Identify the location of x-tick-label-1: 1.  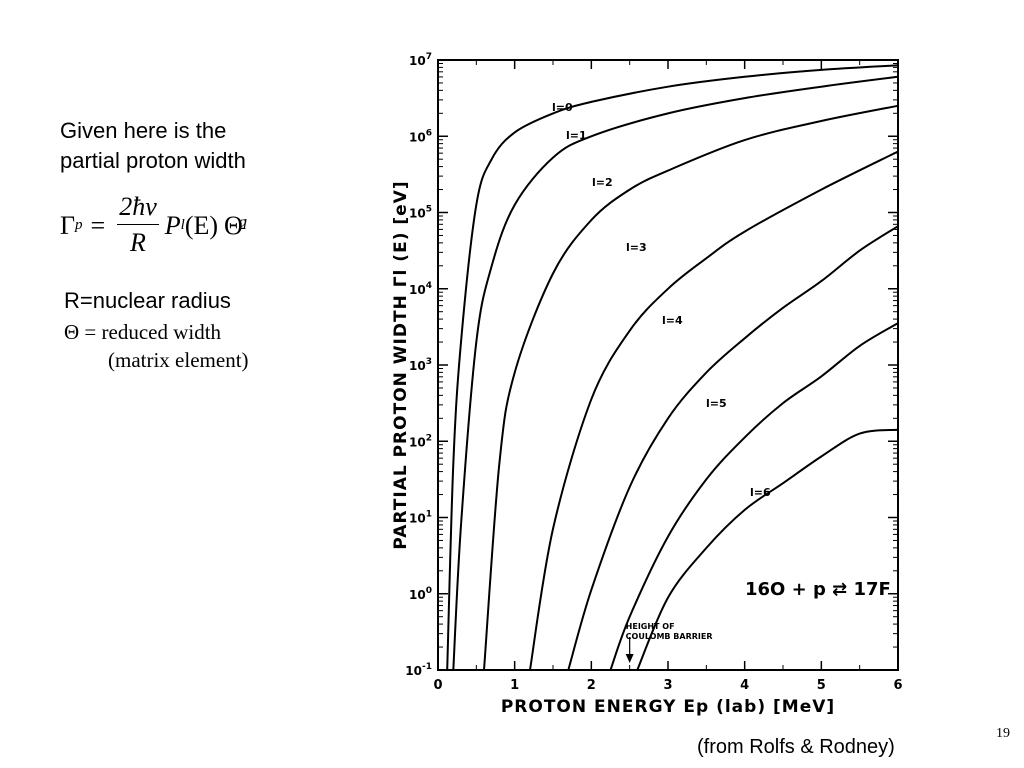
(514, 685).